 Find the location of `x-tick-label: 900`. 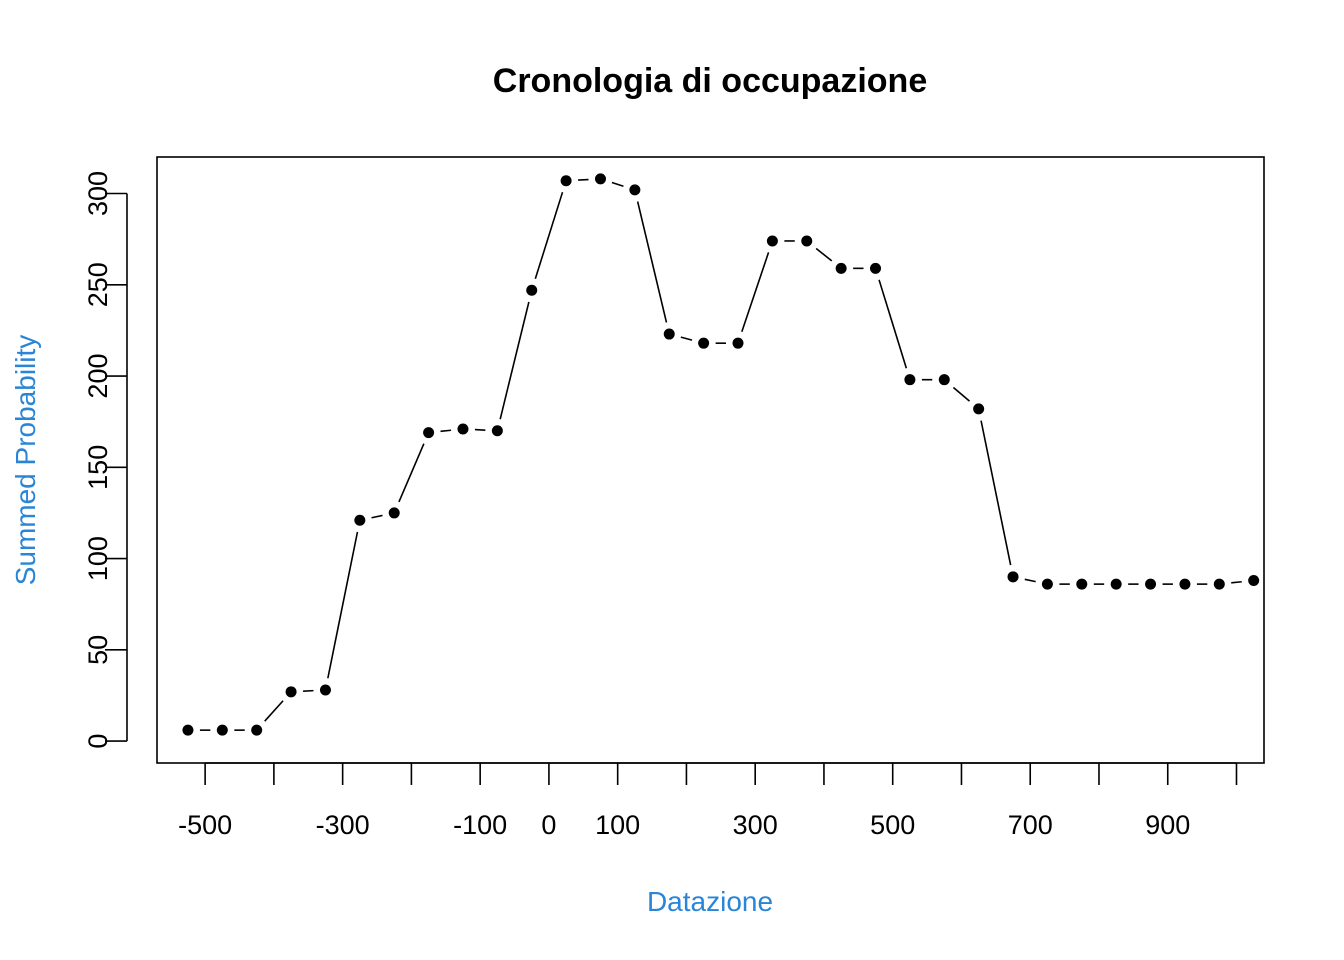

x-tick-label: 900 is located at coordinates (1167, 825).